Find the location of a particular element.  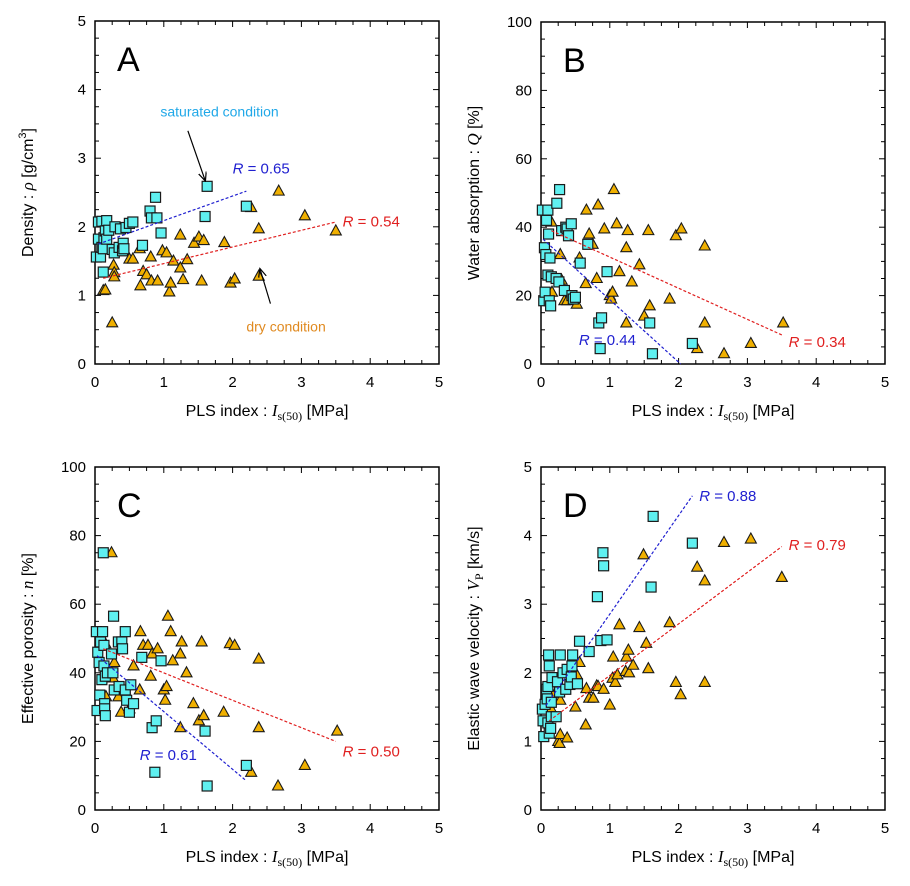

y-axis-title: Elastic wave velocity : VP [km/s] is located at coordinates (475, 638).